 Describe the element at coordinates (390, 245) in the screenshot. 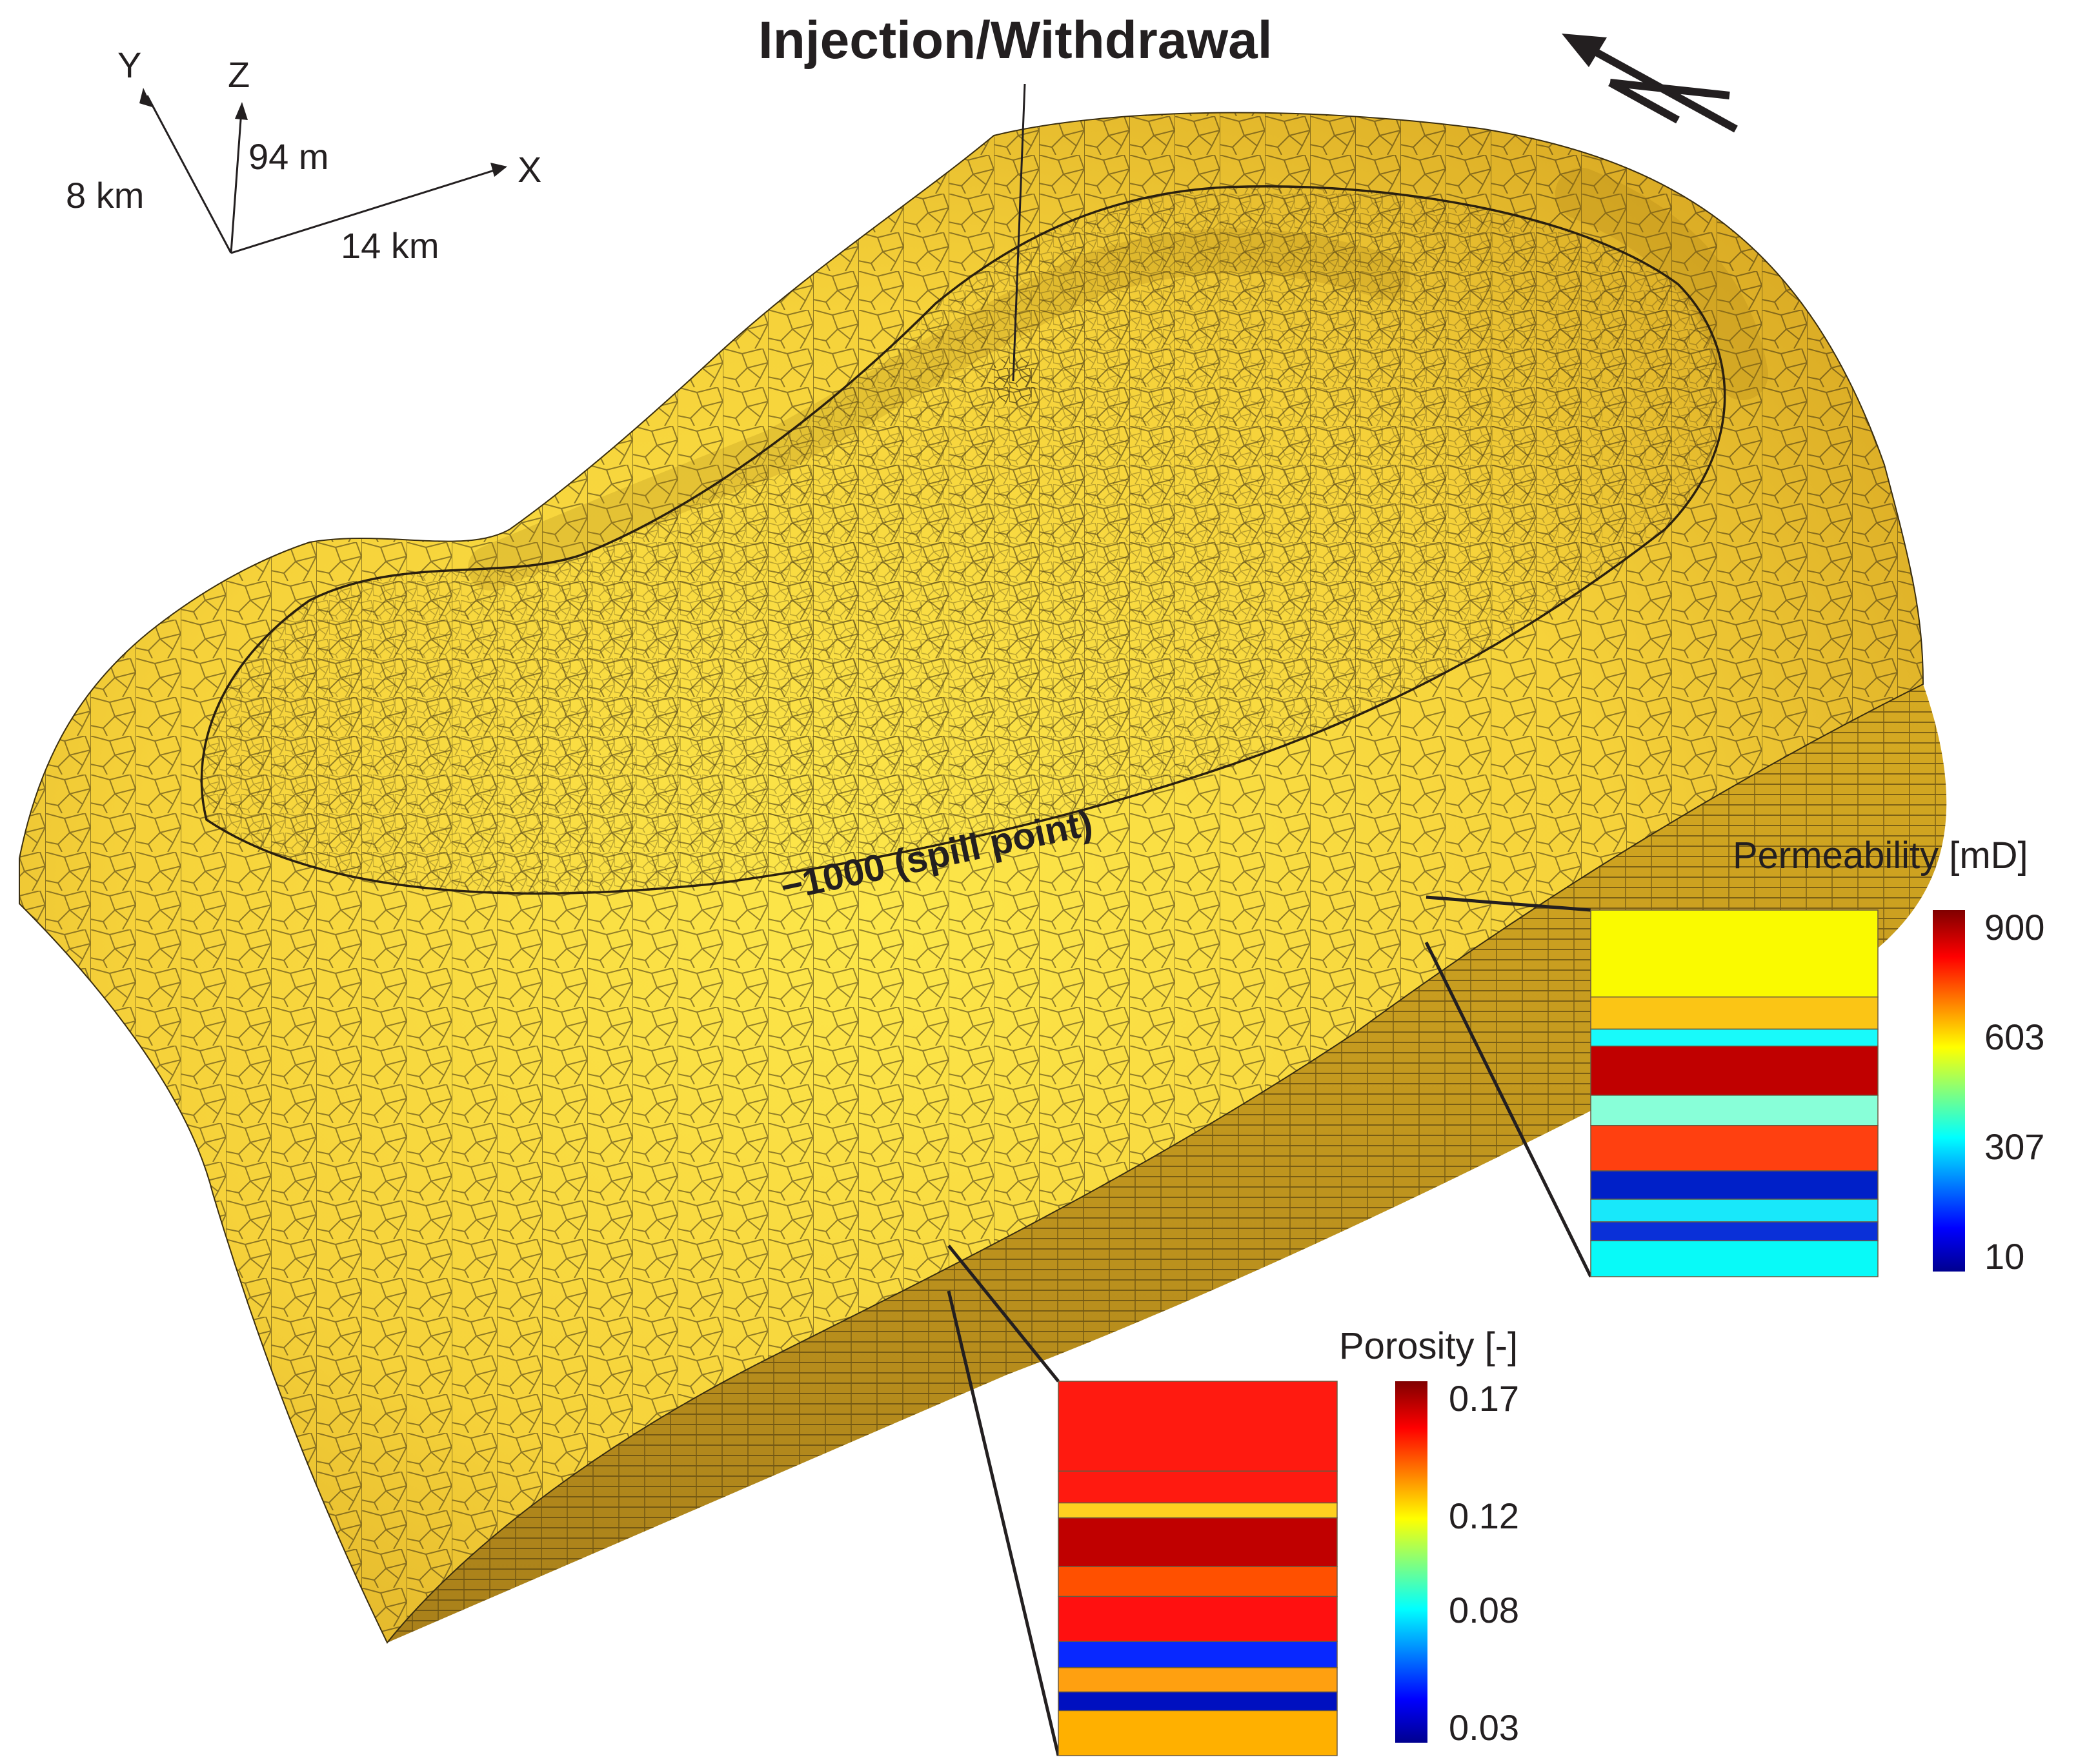

I see `x-length-label: 14 km` at that location.